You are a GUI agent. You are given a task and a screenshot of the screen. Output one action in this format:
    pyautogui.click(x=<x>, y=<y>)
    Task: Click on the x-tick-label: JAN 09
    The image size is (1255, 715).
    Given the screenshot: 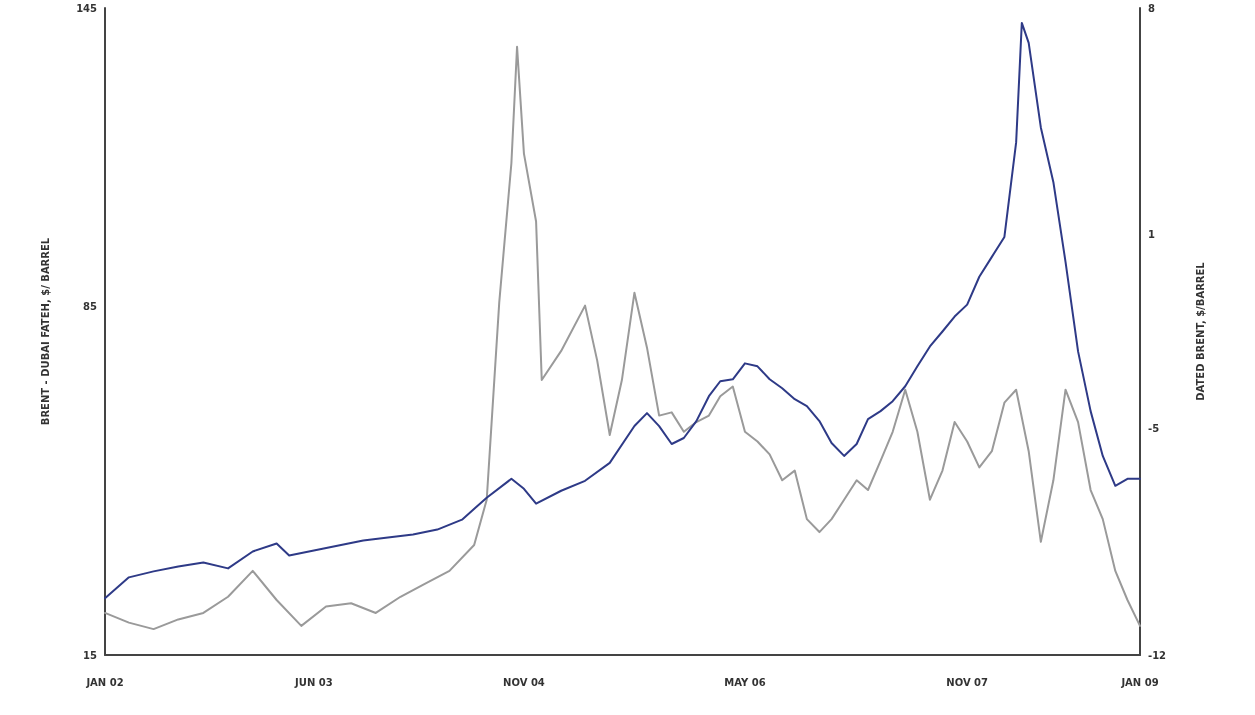 What is the action you would take?
    pyautogui.click(x=1139, y=682)
    